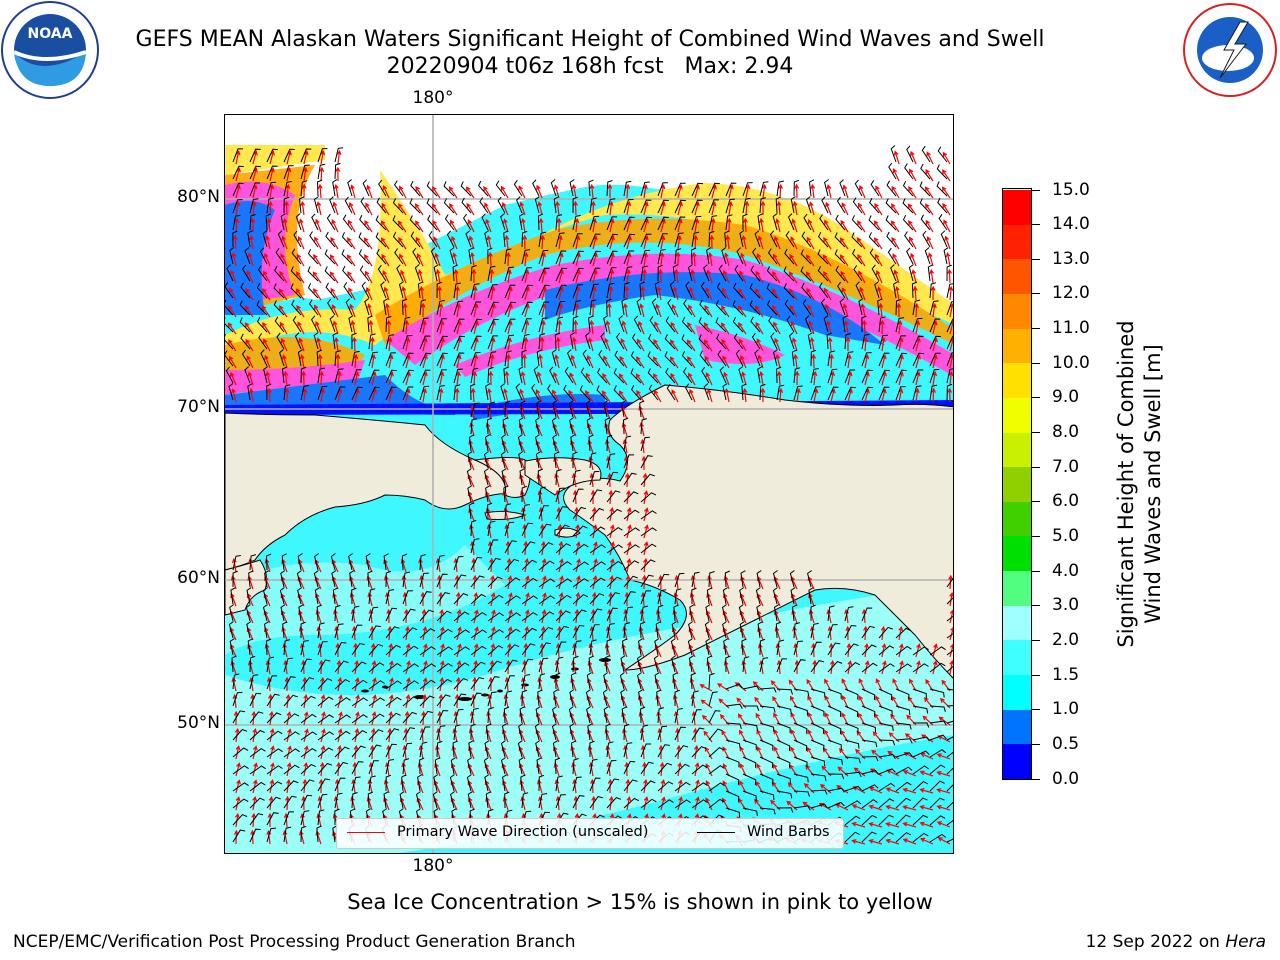 The width and height of the screenshot is (1280, 960). Describe the element at coordinates (1036, 779) in the screenshot. I see `colorbar-tick` at that location.